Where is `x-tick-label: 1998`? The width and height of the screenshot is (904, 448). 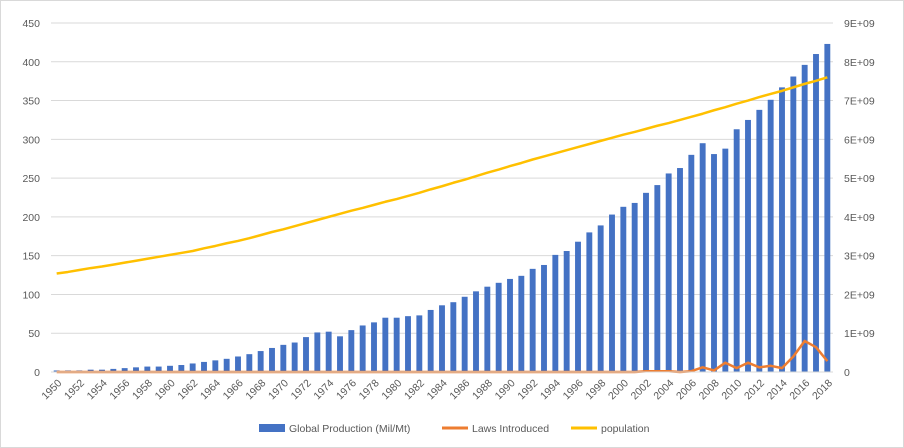 x-tick-label: 1998 is located at coordinates (595, 389).